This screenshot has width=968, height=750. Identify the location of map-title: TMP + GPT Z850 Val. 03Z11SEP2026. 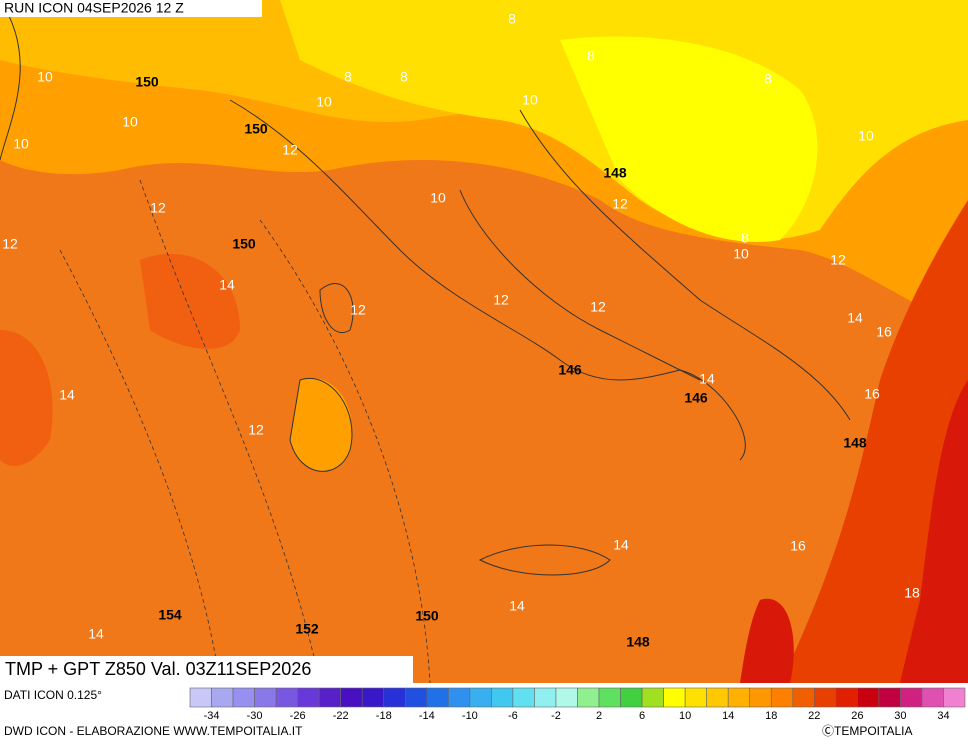
(158, 669).